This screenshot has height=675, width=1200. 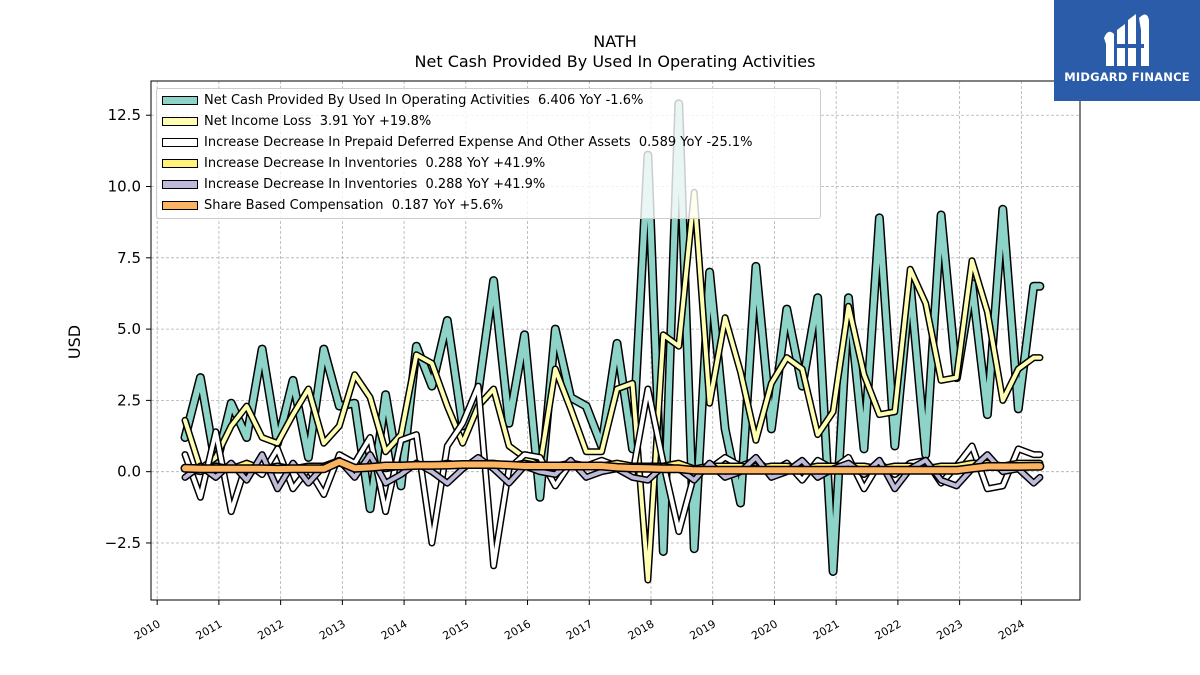 I want to click on logo-mark-icon, so click(x=1126, y=40).